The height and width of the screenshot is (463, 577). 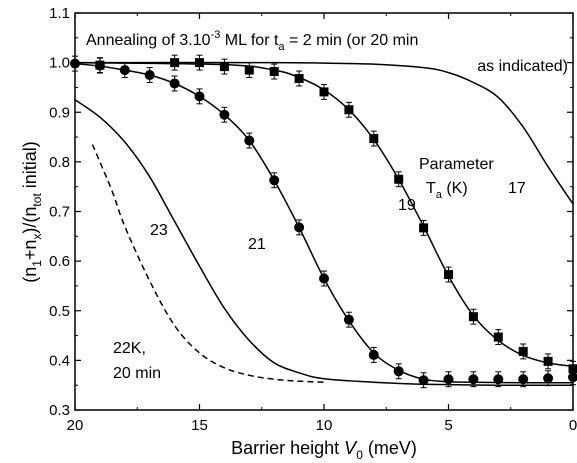 I want to click on x-tick-label: 10, so click(x=324, y=425).